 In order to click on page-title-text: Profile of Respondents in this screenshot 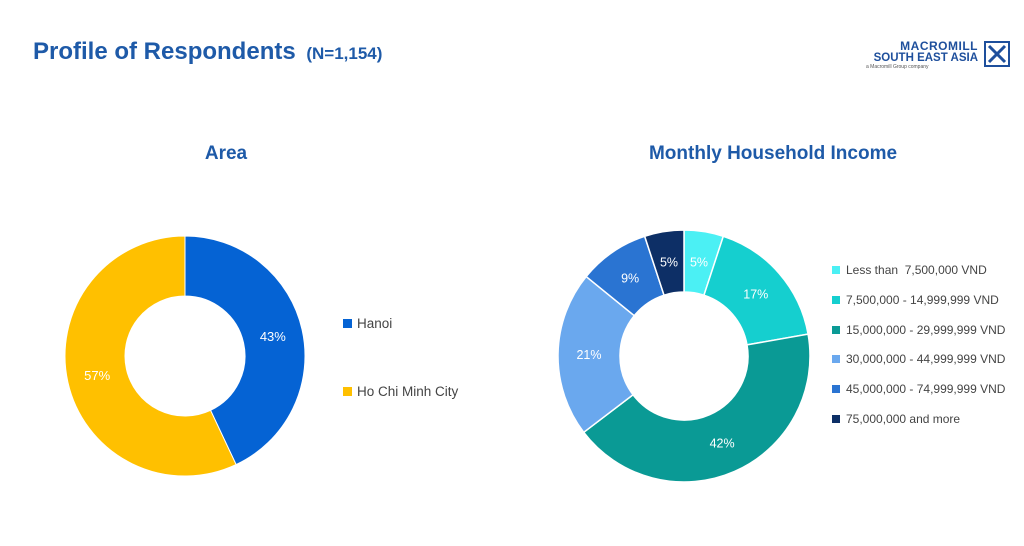, I will do `click(164, 51)`.